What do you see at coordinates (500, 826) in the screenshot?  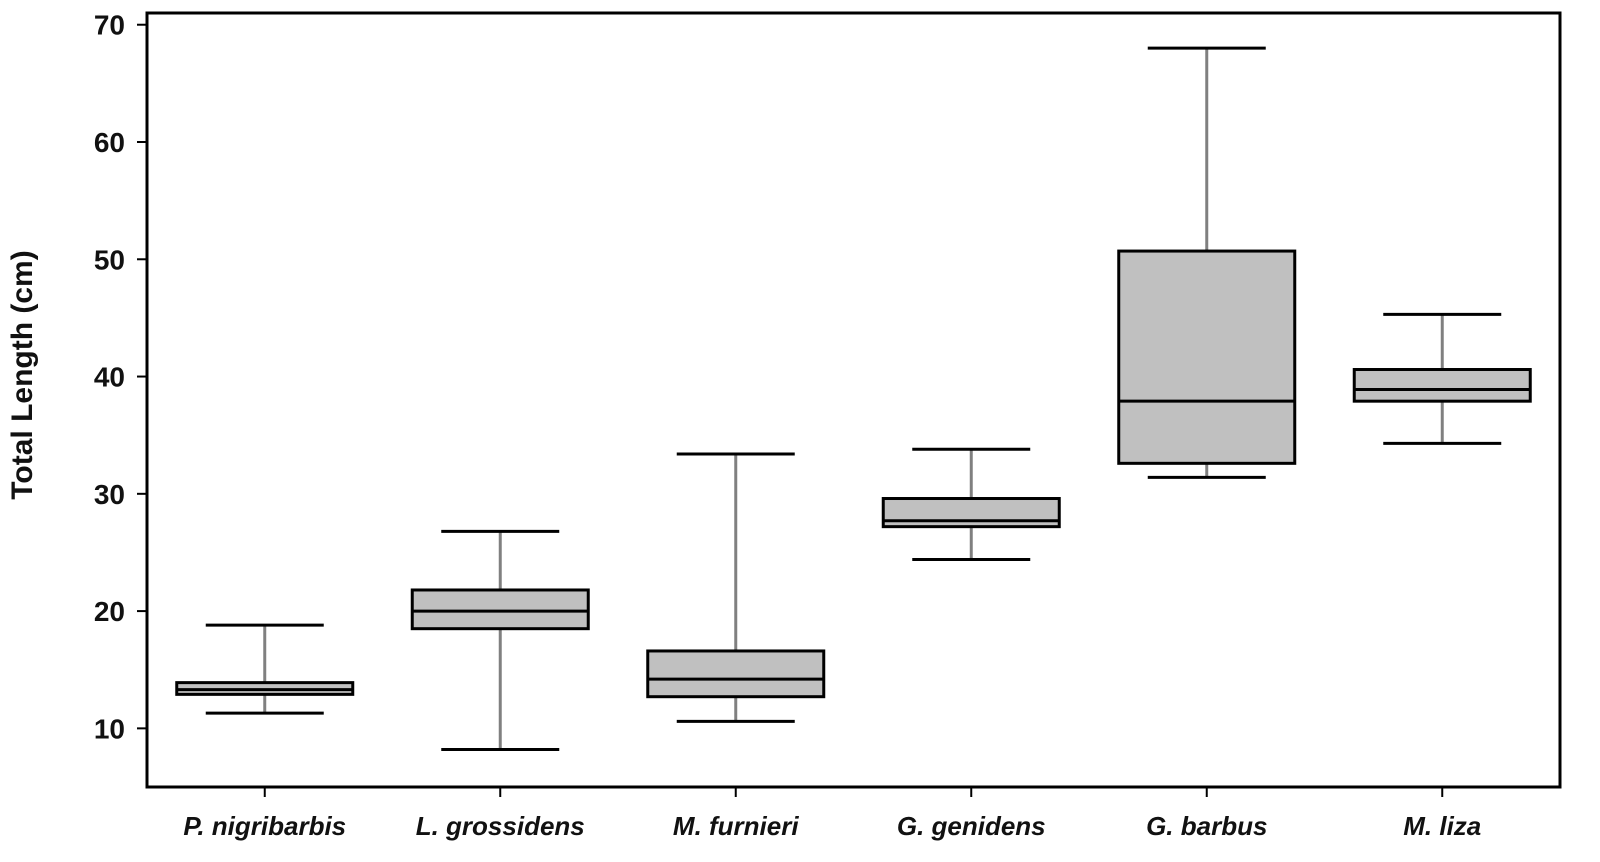 I see `category-label: L. grossidens` at bounding box center [500, 826].